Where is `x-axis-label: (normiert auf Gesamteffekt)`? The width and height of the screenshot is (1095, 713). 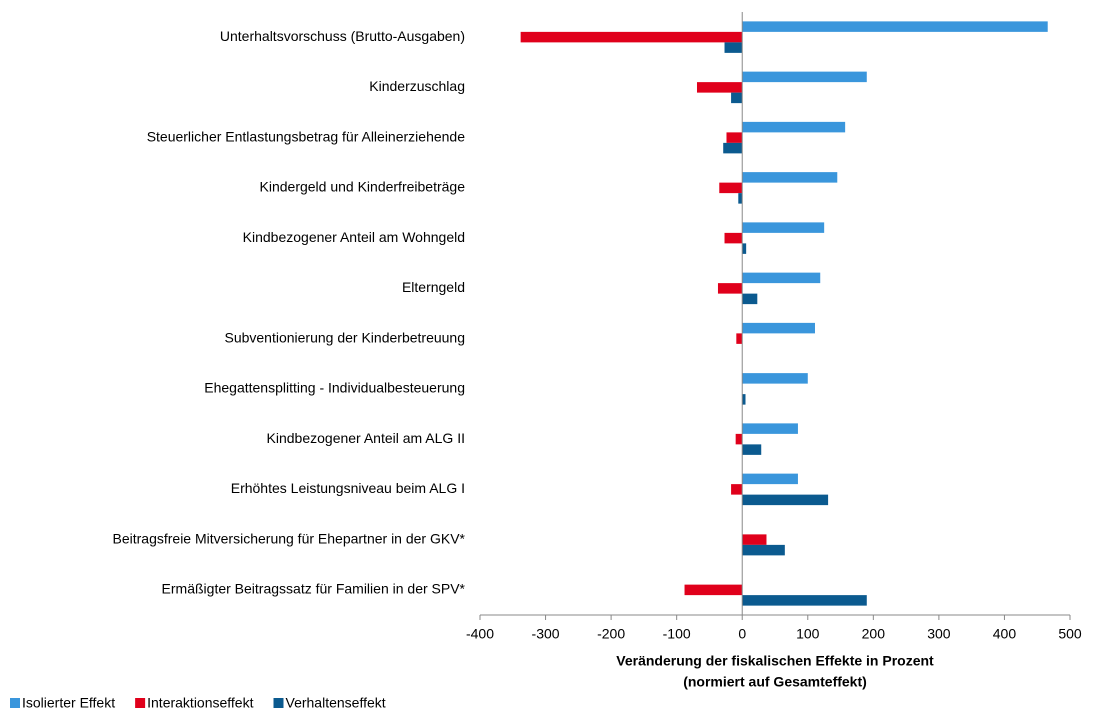 x-axis-label: (normiert auf Gesamteffekt) is located at coordinates (775, 682).